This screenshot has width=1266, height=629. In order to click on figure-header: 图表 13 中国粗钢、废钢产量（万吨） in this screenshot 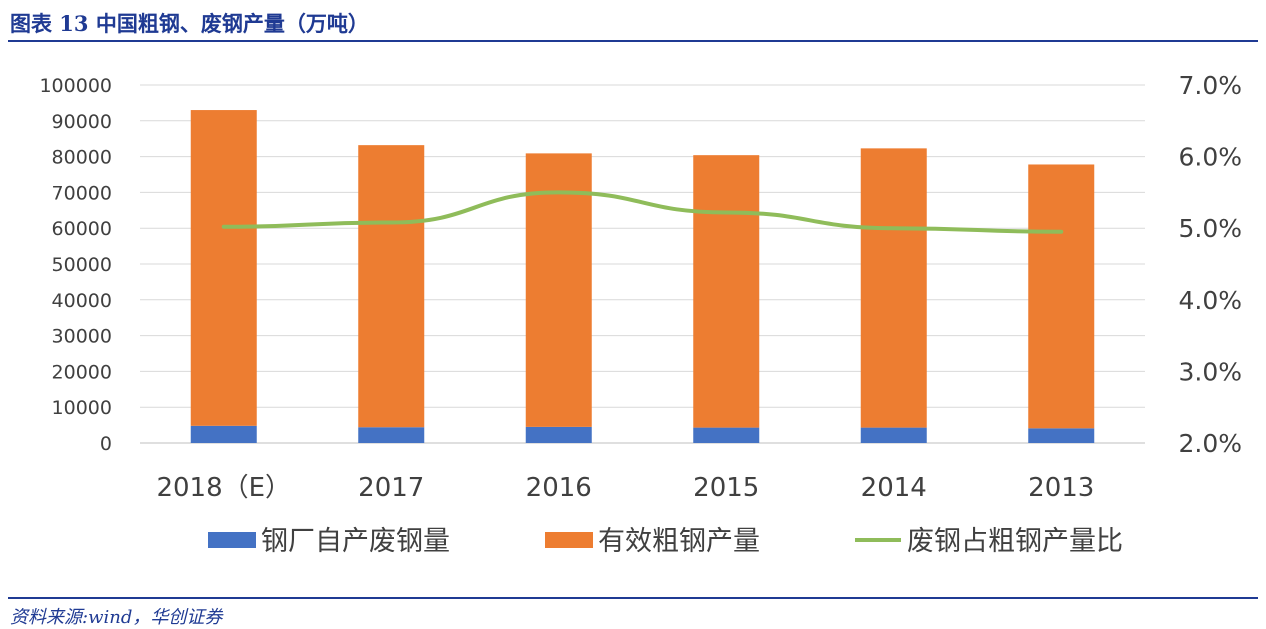, I will do `click(634, 23)`.